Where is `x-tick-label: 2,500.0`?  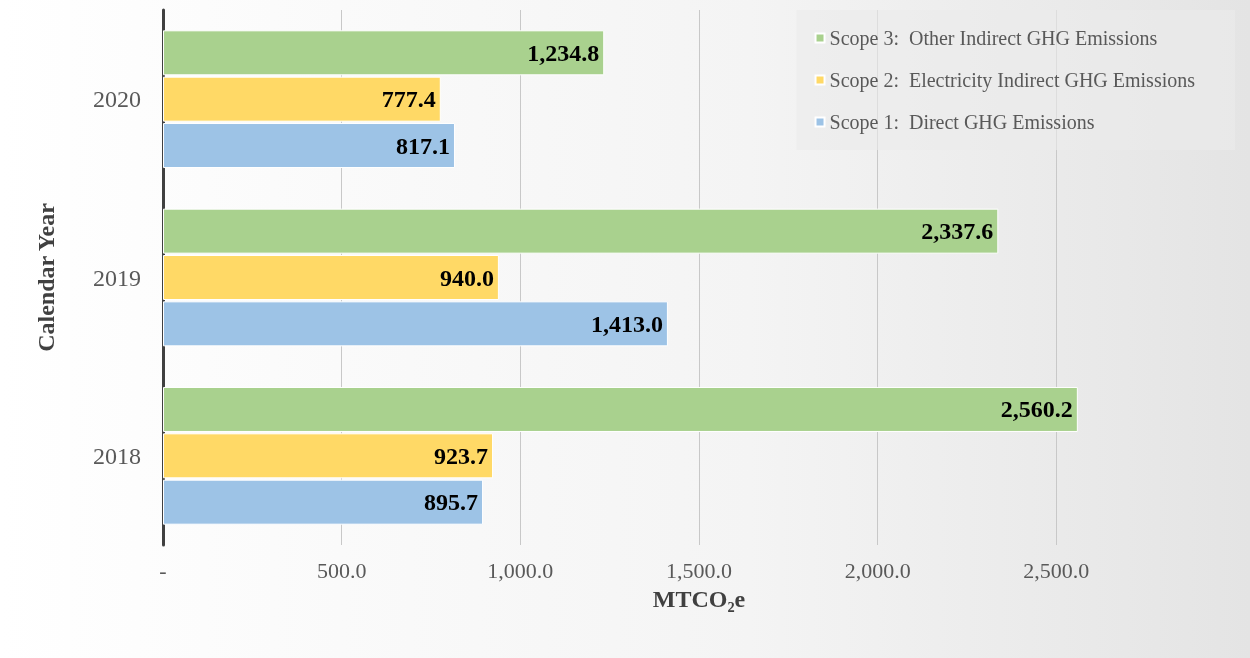
x-tick-label: 2,500.0 is located at coordinates (1056, 570).